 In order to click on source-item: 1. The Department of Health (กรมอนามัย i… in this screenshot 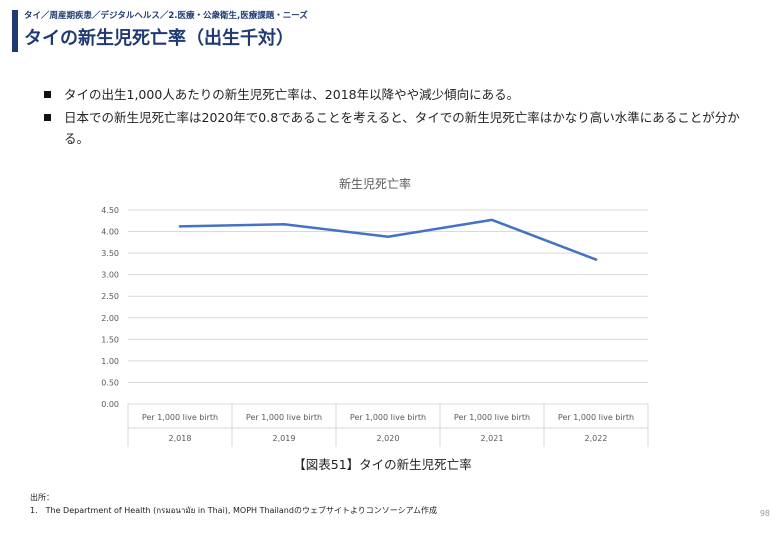, I will do `click(234, 510)`.